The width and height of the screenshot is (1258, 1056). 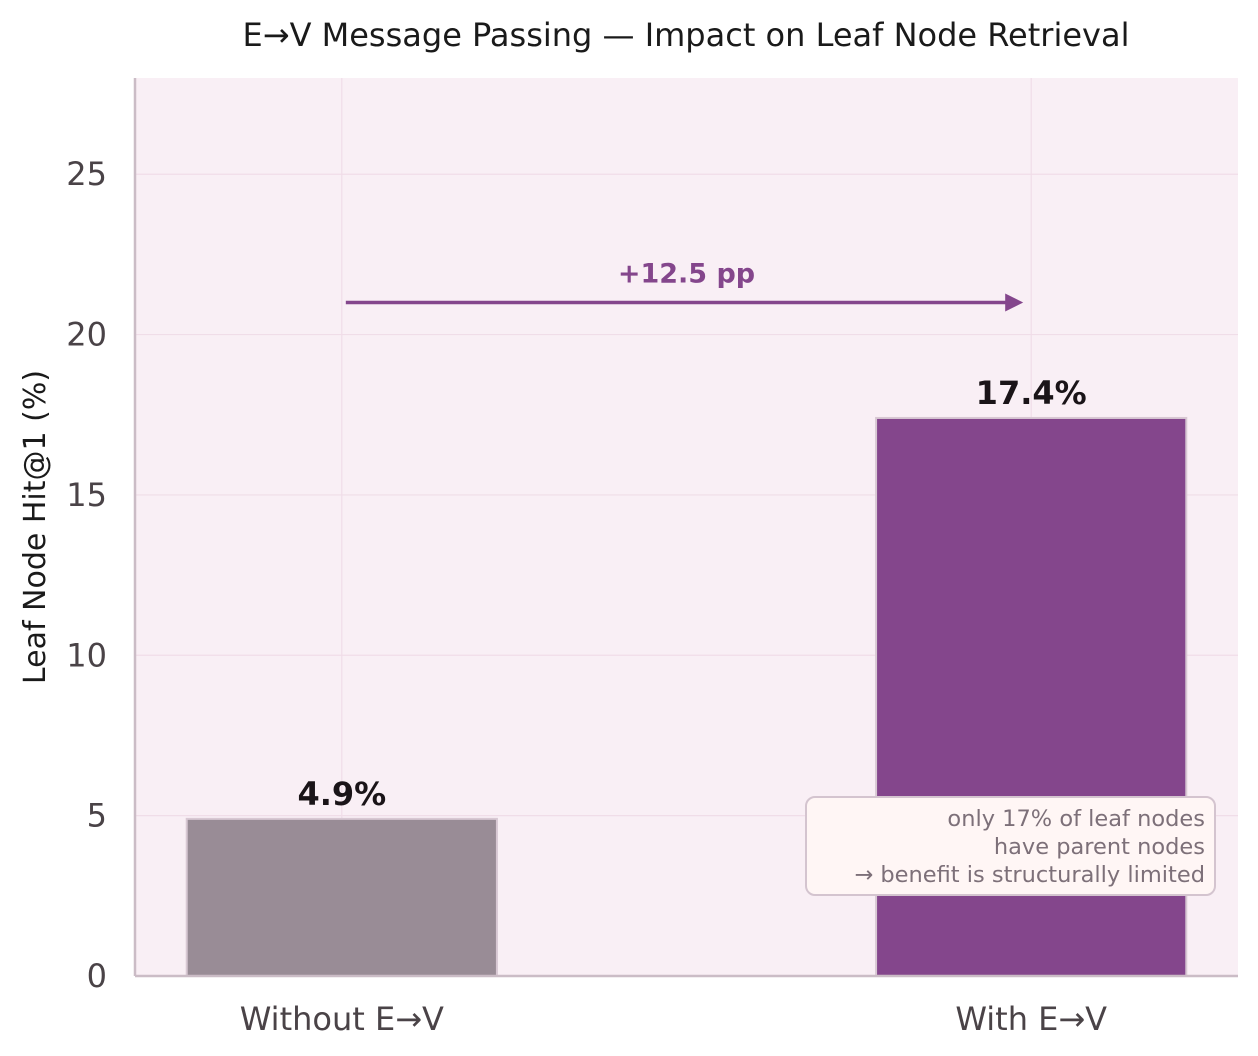 What do you see at coordinates (1031, 1019) in the screenshot?
I see `x-tick-label: With E→V` at bounding box center [1031, 1019].